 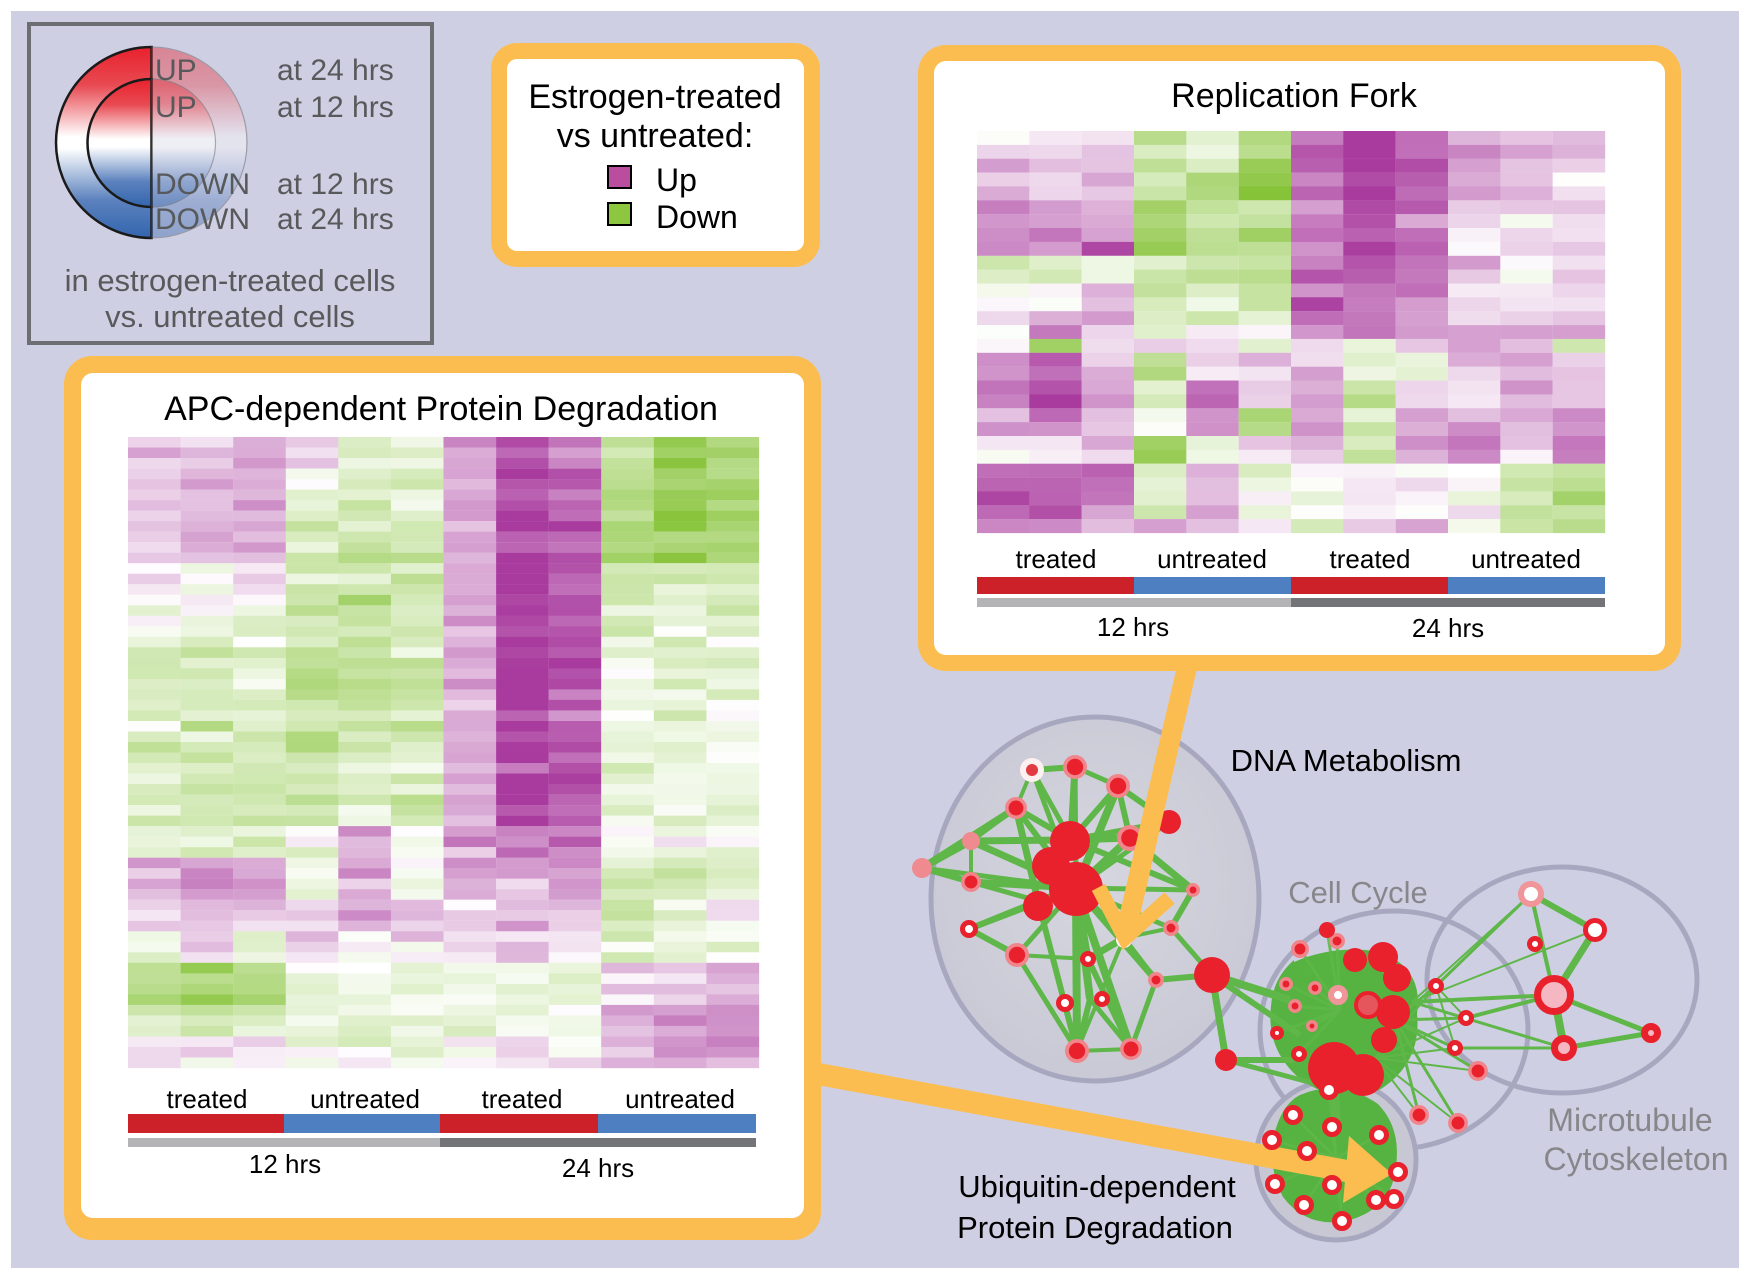 I want to click on svg-text: Microtubule, so click(x=1629, y=1120).